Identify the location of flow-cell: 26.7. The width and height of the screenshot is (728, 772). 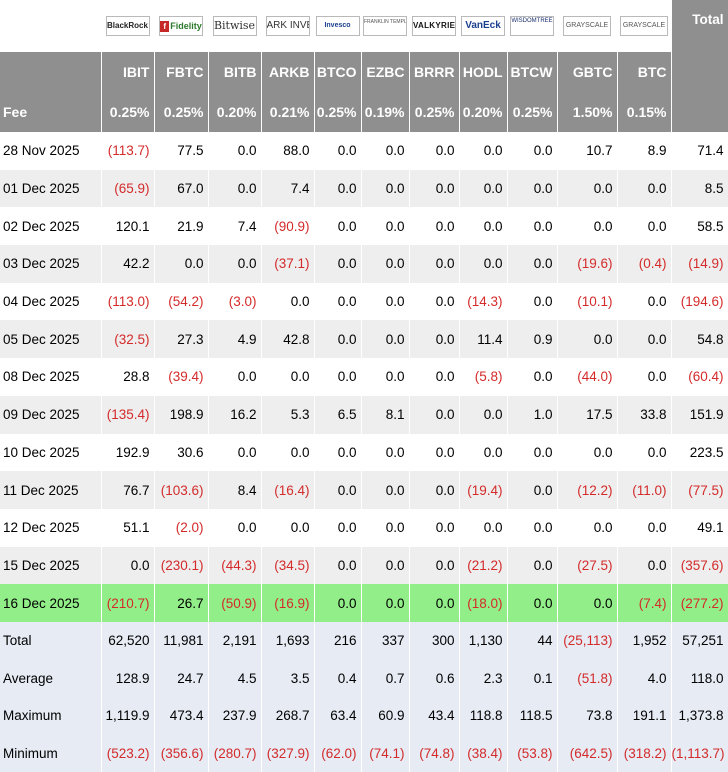
(181, 603).